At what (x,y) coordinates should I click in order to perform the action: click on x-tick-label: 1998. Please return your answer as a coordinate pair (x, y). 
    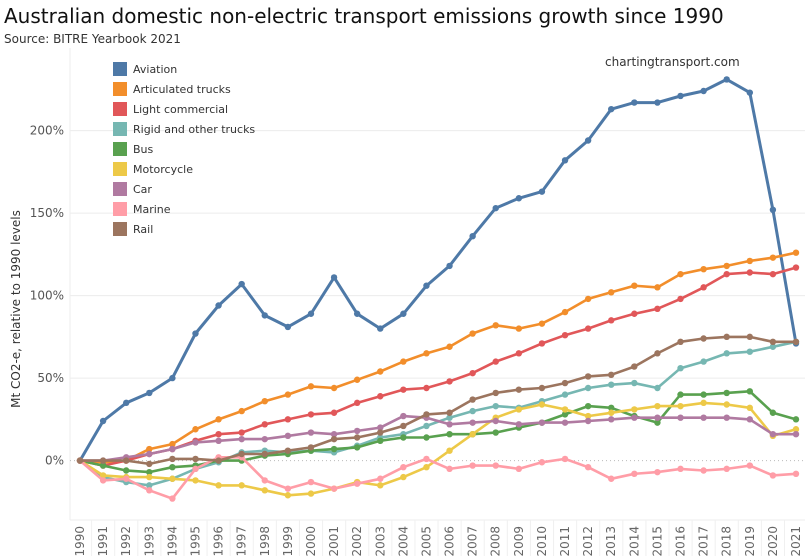
    Looking at the image, I should click on (265, 541).